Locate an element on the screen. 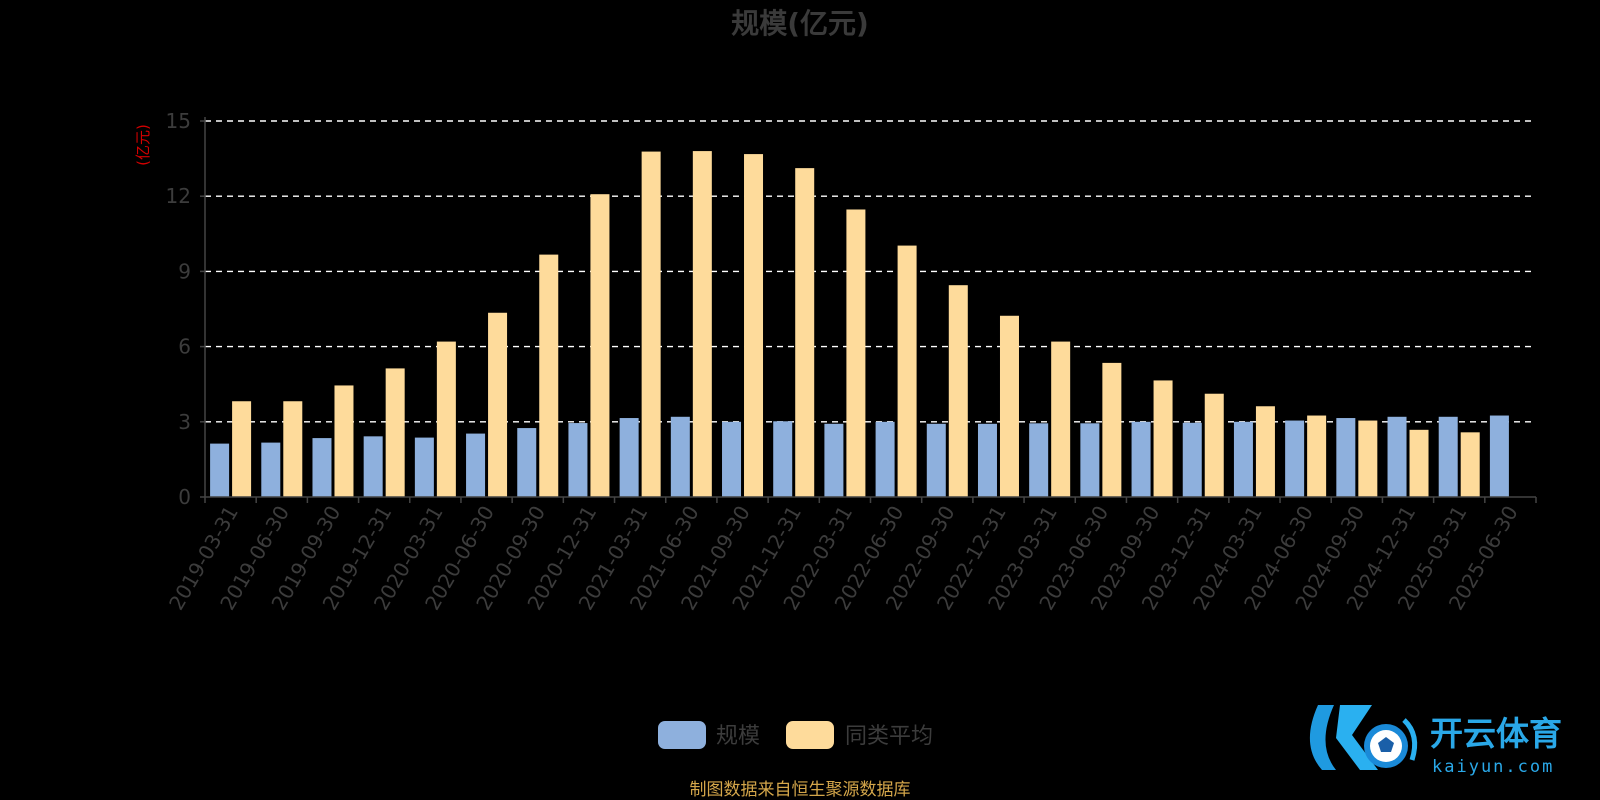 The width and height of the screenshot is (1600, 800). y-tick-label: 6 is located at coordinates (184, 347).